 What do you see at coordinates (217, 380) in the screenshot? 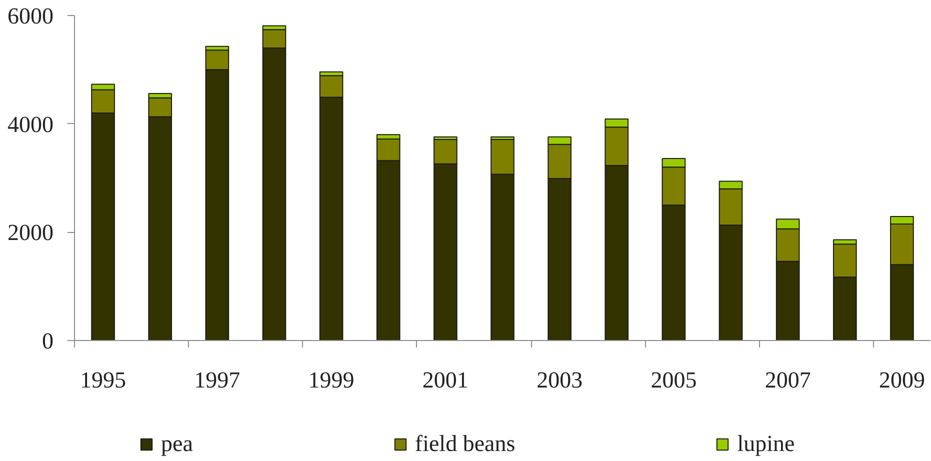
I see `x-tick-label: 1997` at bounding box center [217, 380].